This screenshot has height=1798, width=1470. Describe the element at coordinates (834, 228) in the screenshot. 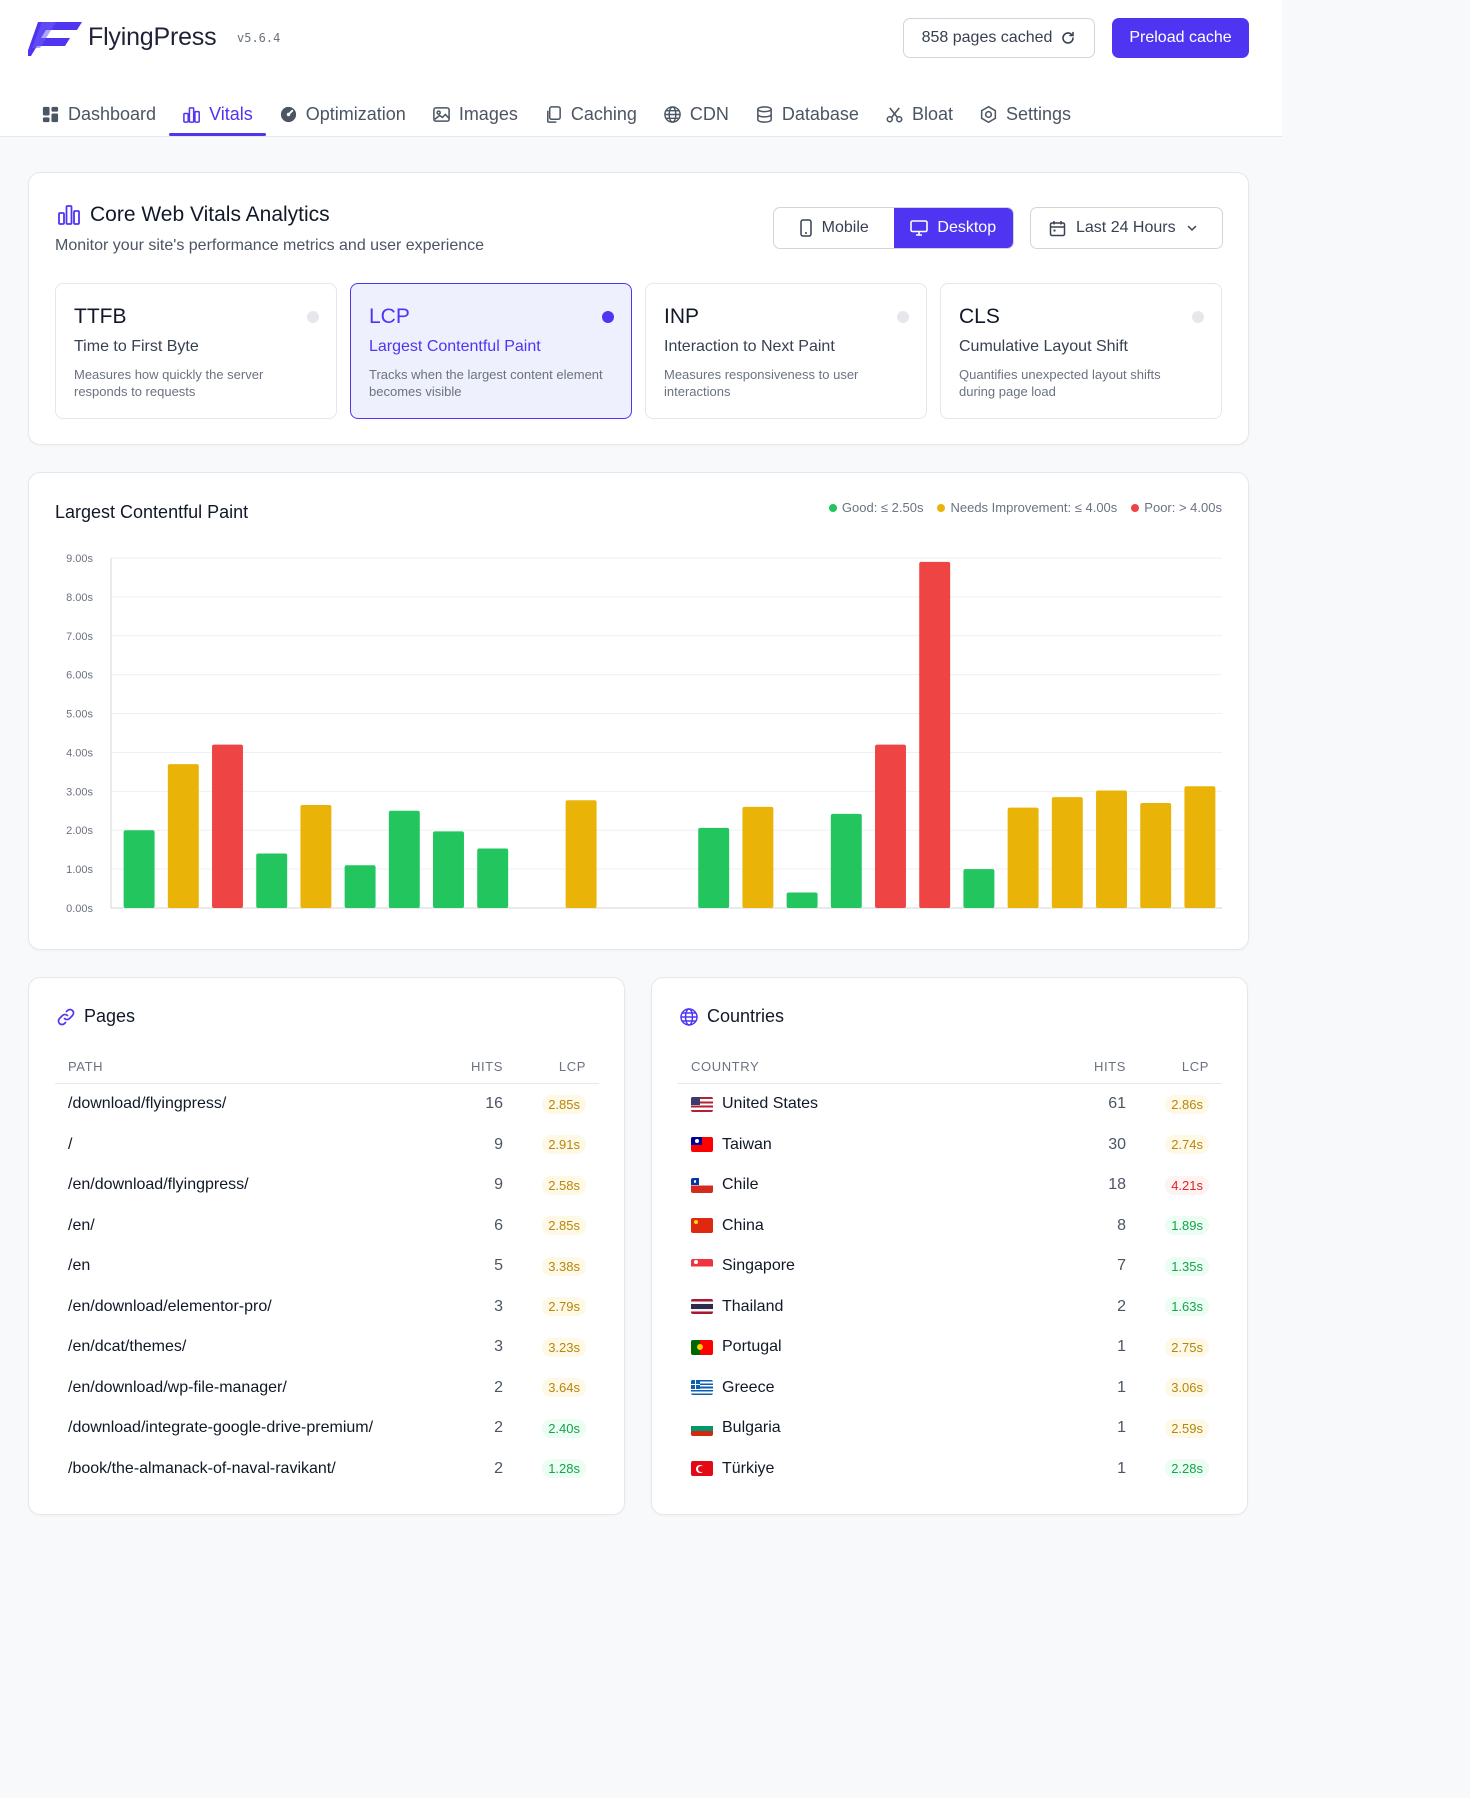

I see `device-mobile-button: Mobile` at that location.